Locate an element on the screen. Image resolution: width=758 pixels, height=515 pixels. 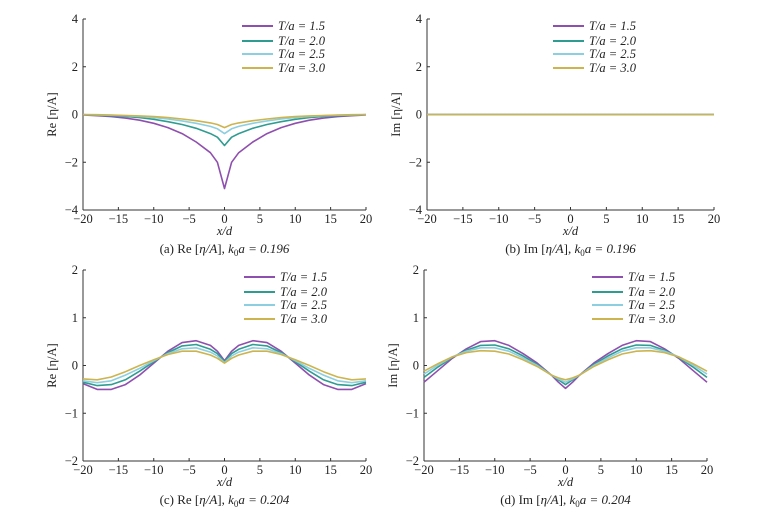
caption-prefix: (c) Re [ is located at coordinates (180, 499).